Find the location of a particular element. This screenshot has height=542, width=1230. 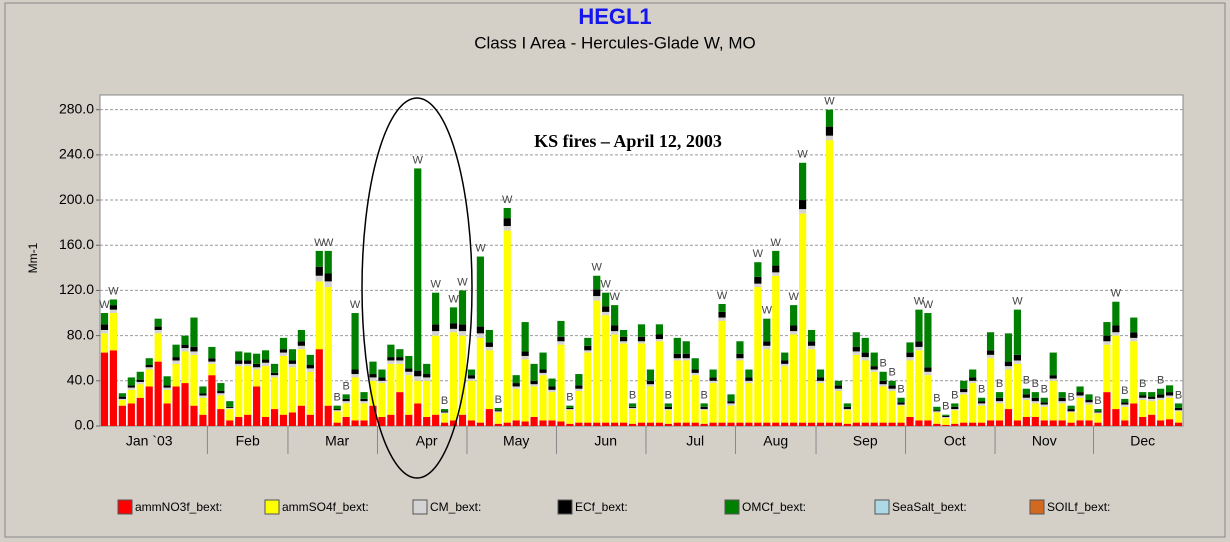

legend-label: SOILf_bext: is located at coordinates (1078, 507).